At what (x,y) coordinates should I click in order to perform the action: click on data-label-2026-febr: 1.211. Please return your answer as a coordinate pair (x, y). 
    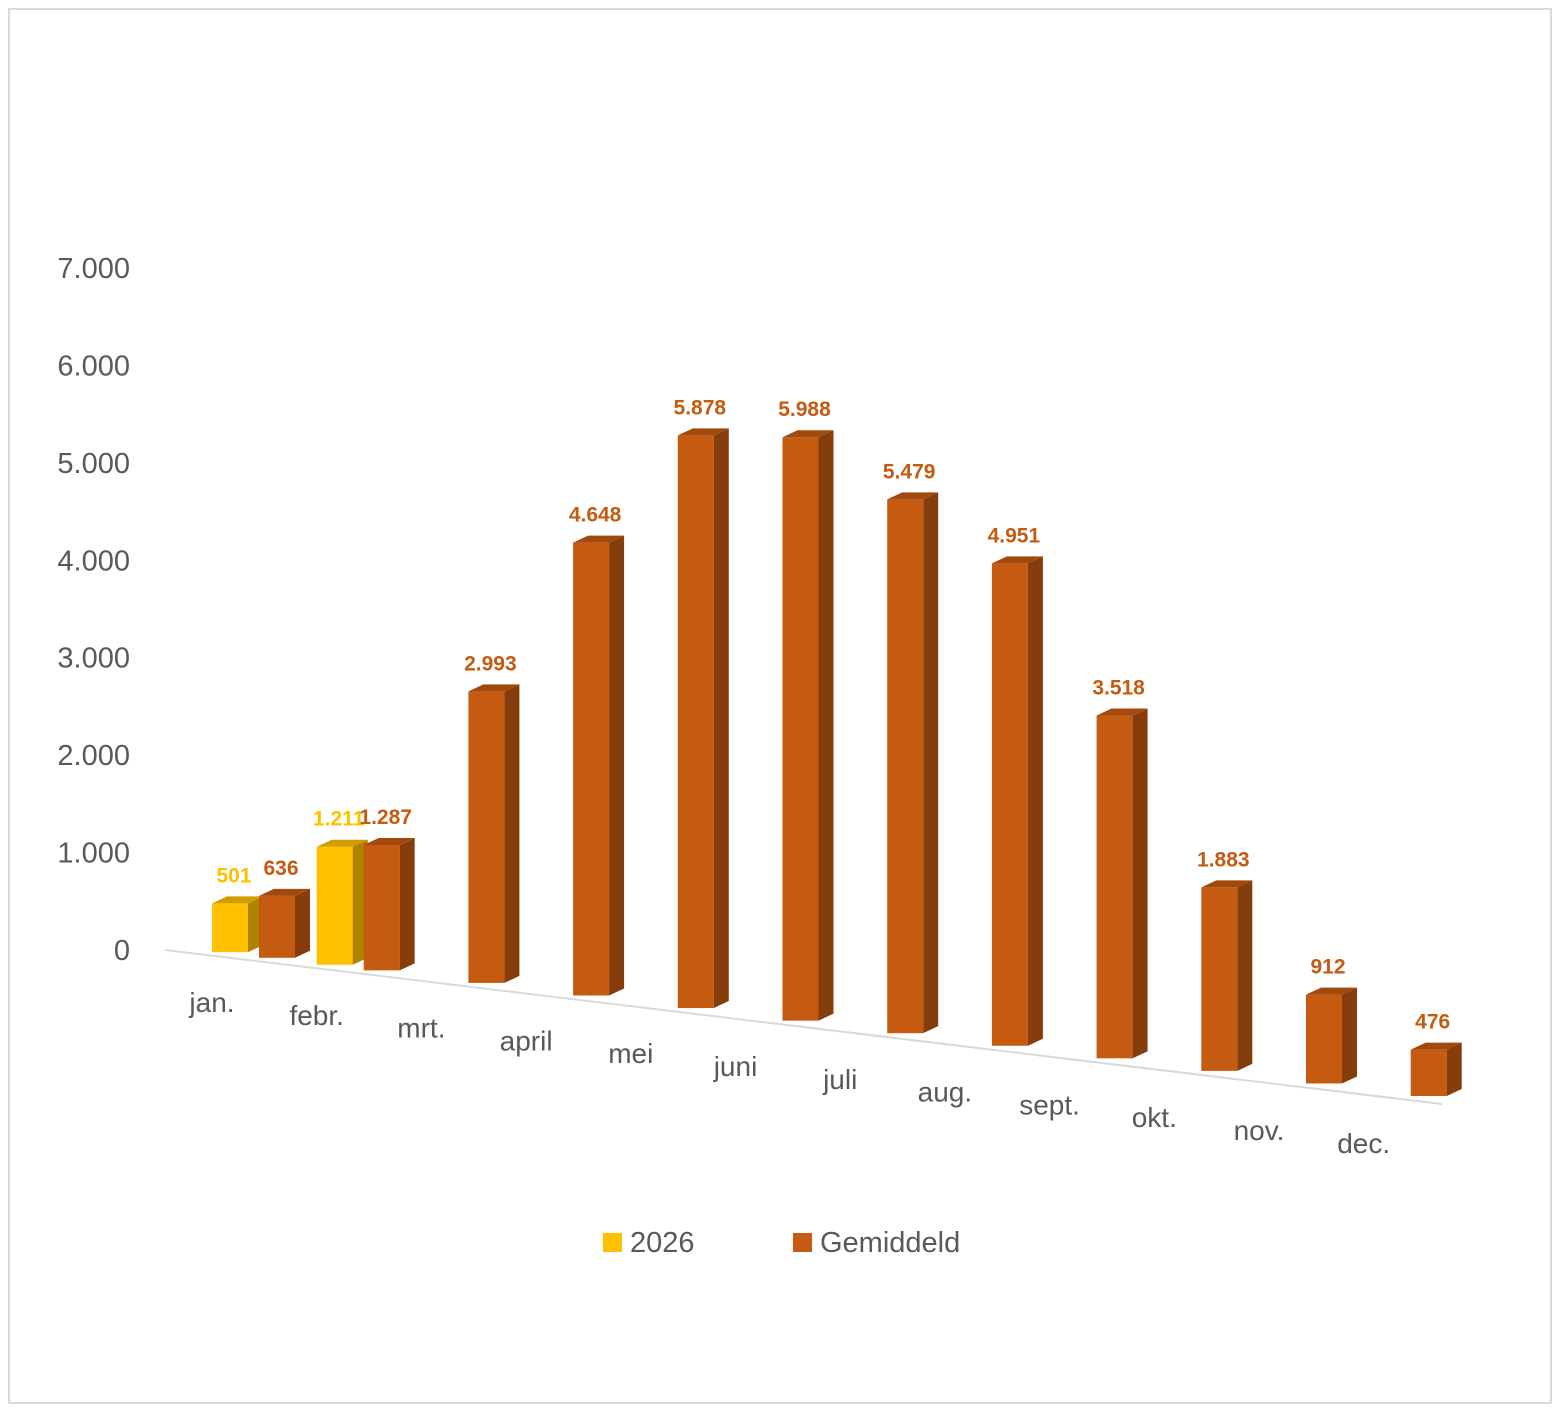
    Looking at the image, I should click on (339, 819).